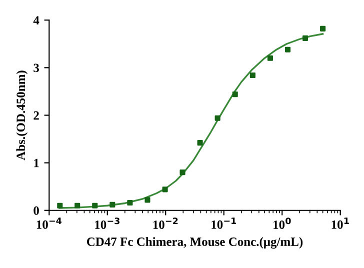 The height and width of the screenshot is (268, 364). What do you see at coordinates (107, 223) in the screenshot?
I see `x-tick-label: 10$^{−3}$` at bounding box center [107, 223].